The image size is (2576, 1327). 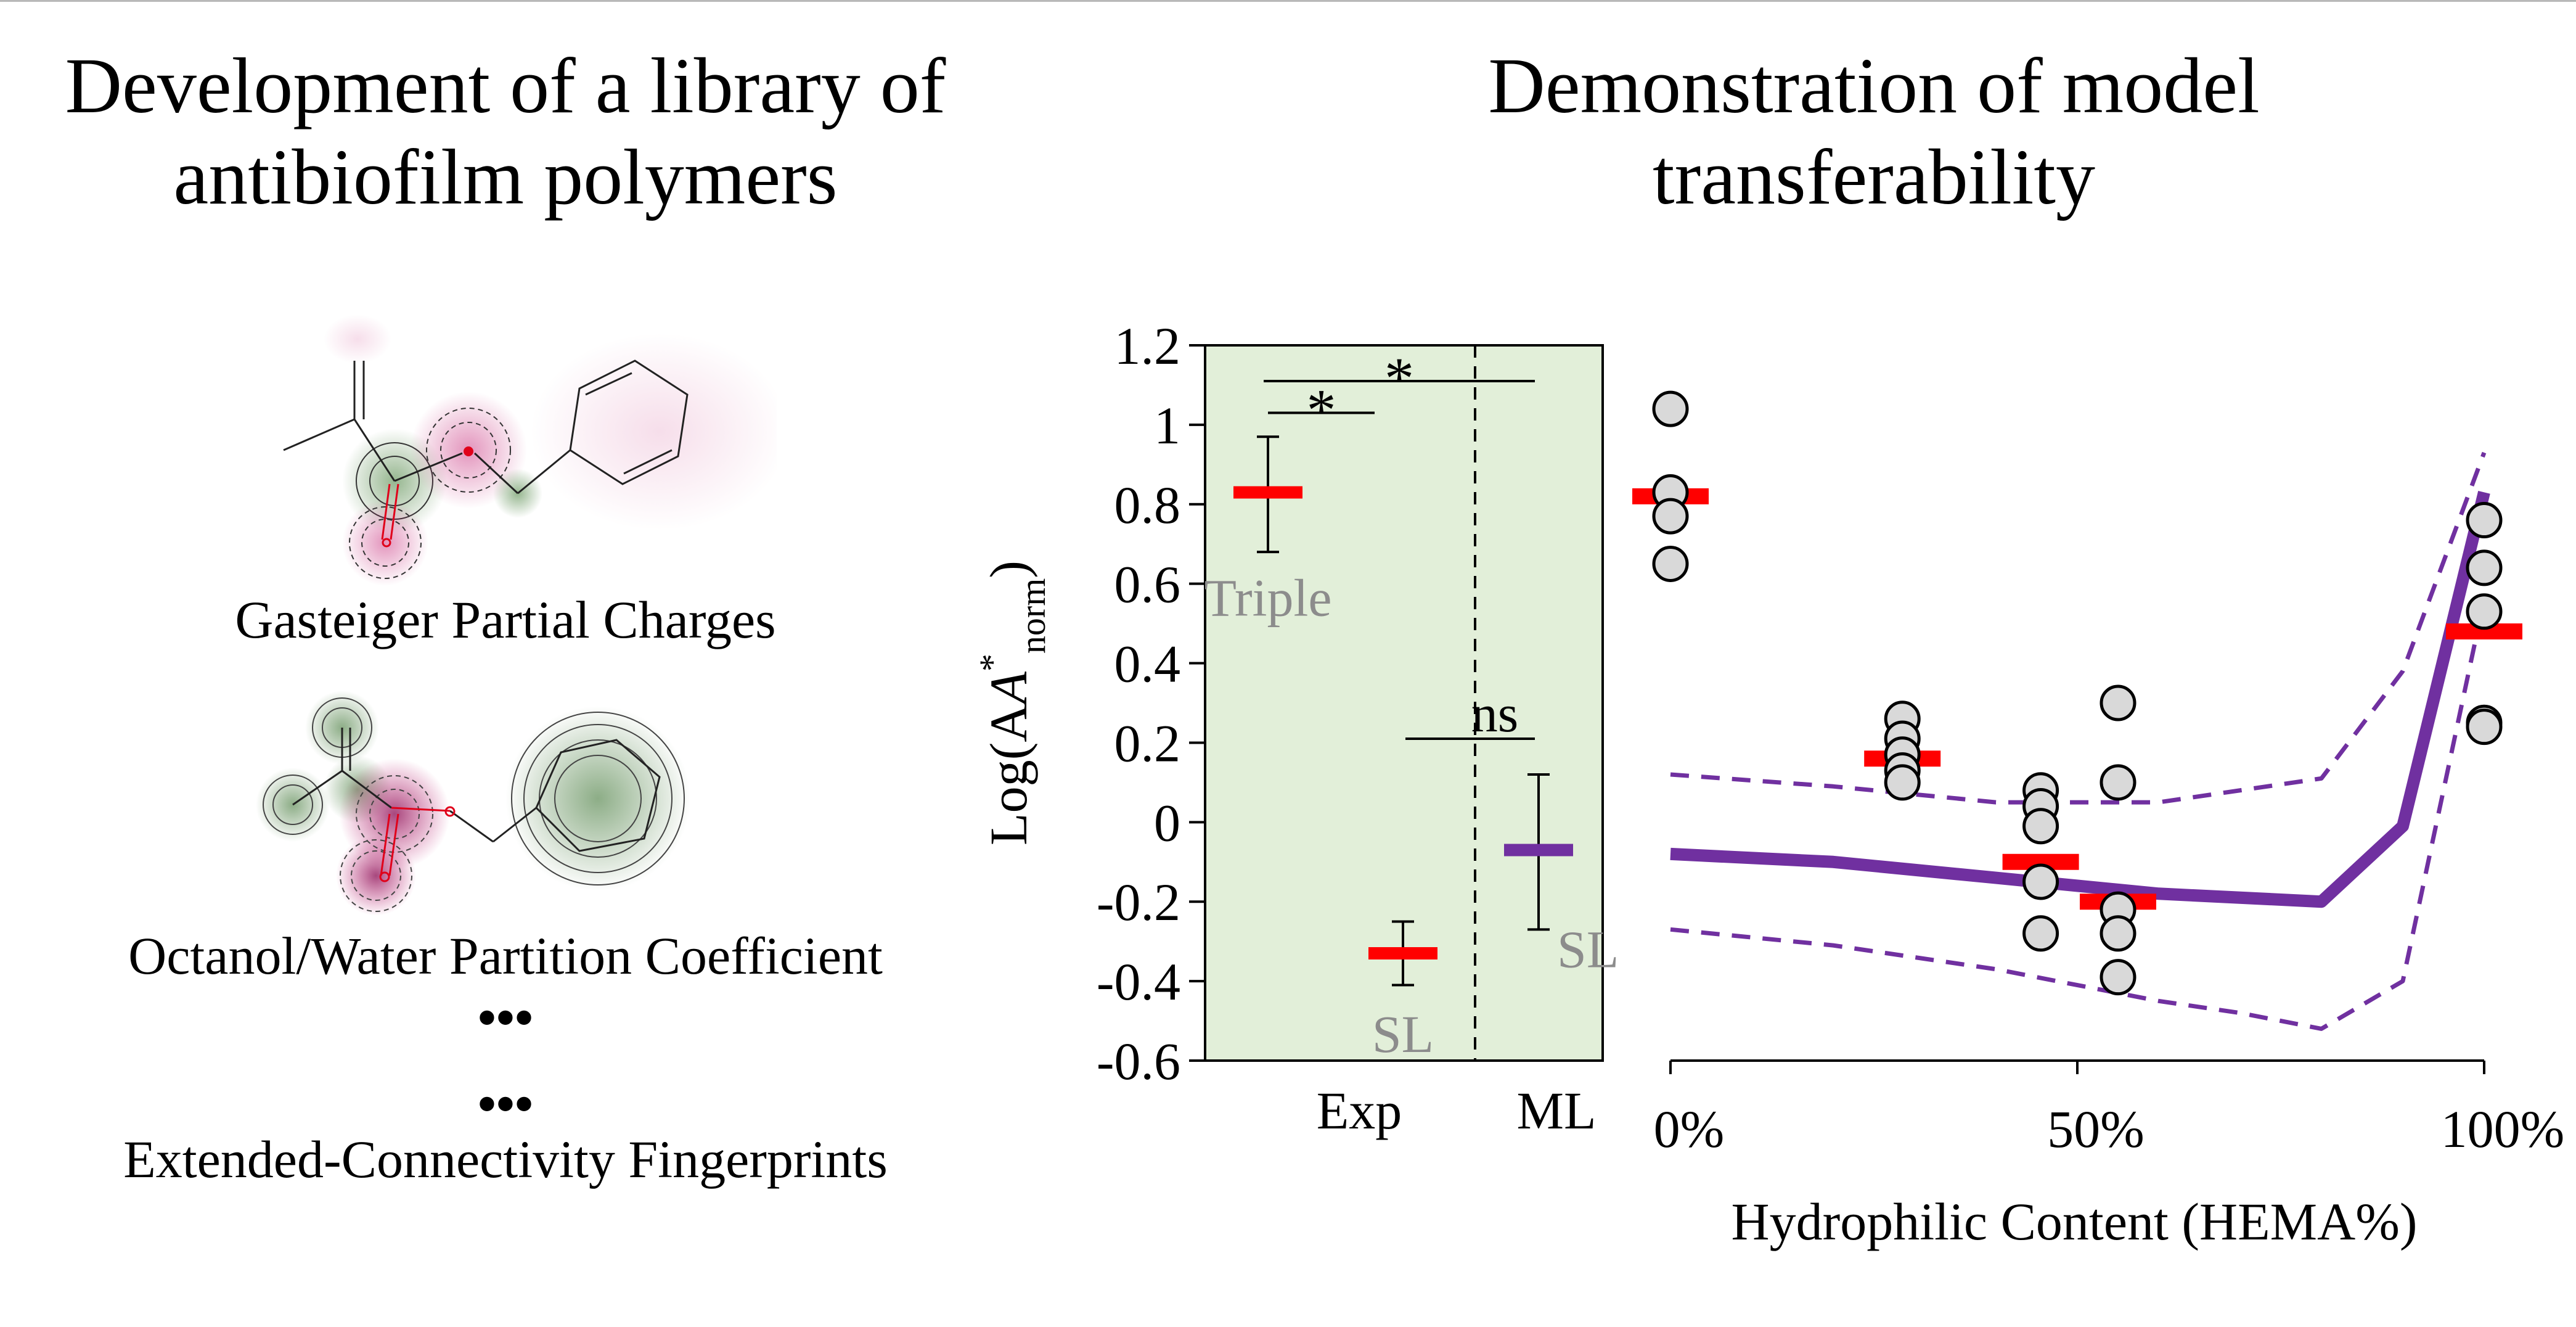 What do you see at coordinates (1874, 131) in the screenshot?
I see `right-panel-title: Demonstration of model transferability` at bounding box center [1874, 131].